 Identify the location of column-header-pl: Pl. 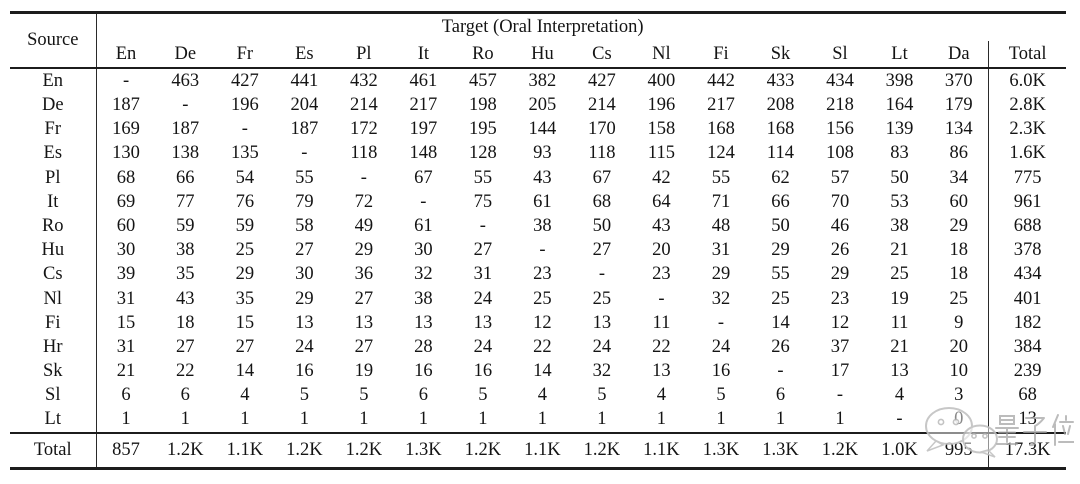
(364, 53).